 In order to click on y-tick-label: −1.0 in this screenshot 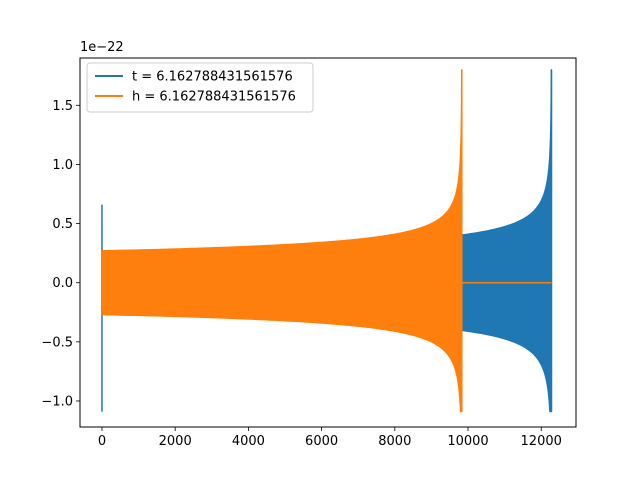, I will do `click(57, 401)`.